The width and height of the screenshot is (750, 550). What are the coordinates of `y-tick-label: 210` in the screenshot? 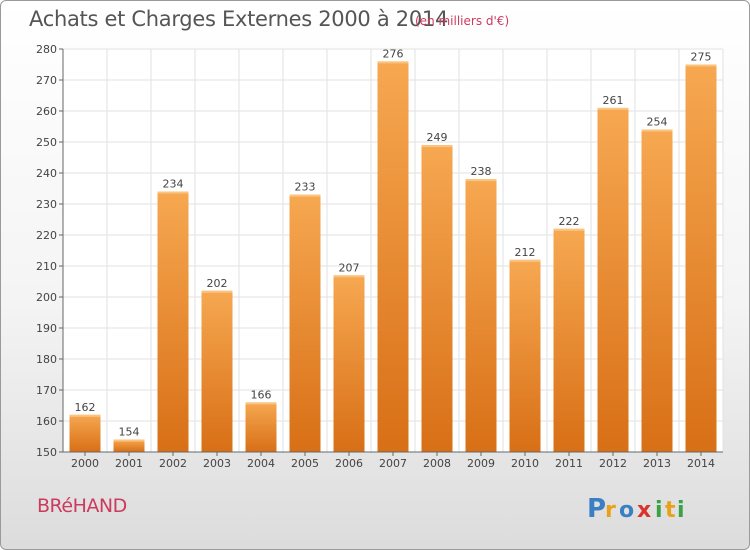 It's located at (46, 266).